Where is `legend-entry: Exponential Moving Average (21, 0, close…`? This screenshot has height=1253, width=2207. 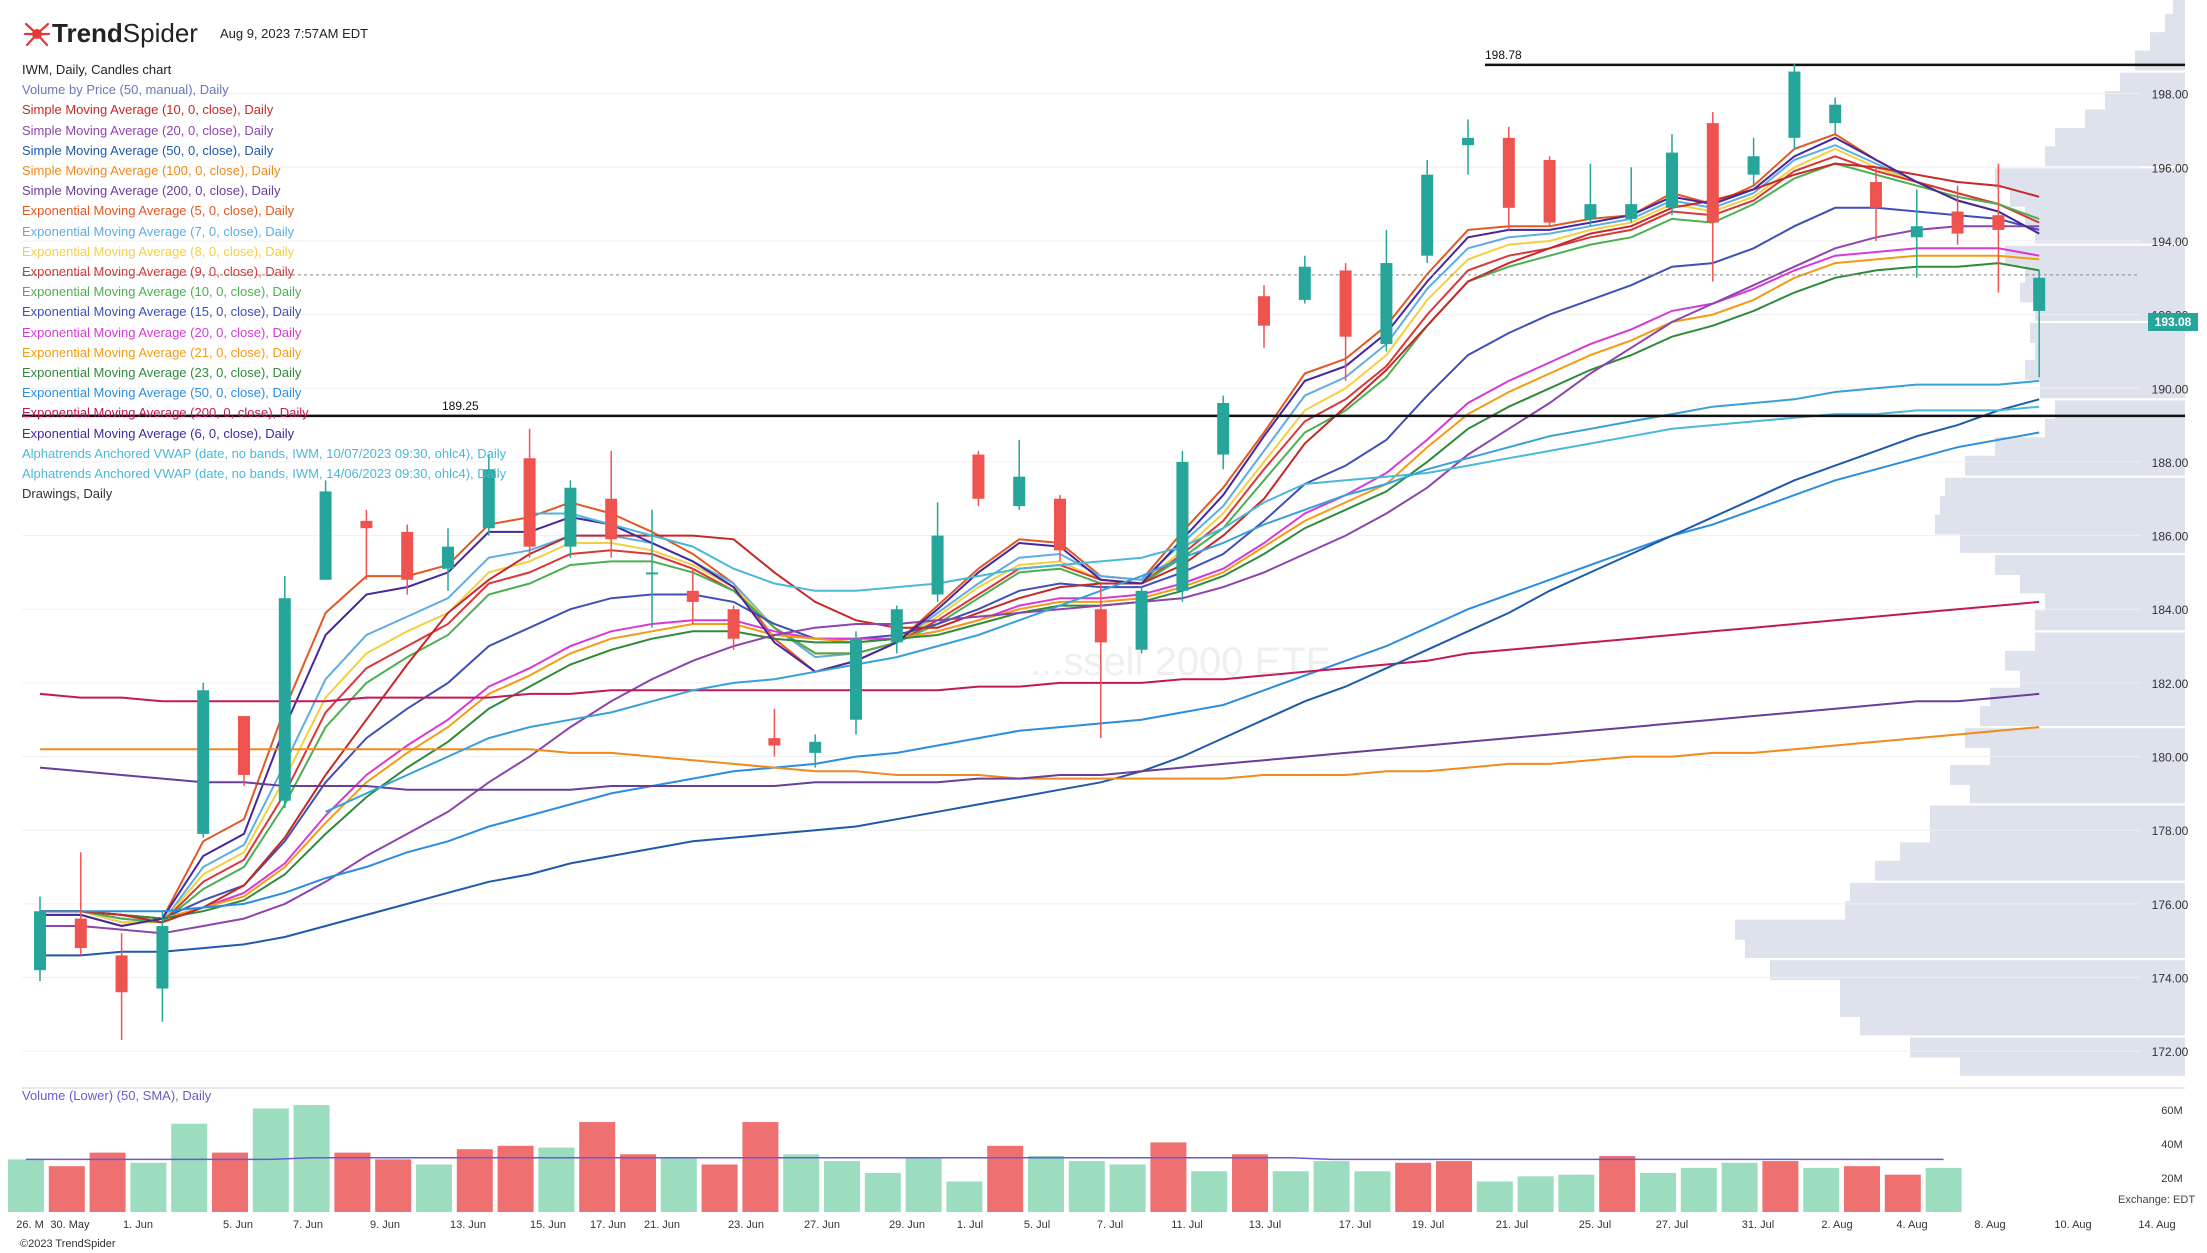
legend-entry: Exponential Moving Average (21, 0, close… is located at coordinates (162, 352).